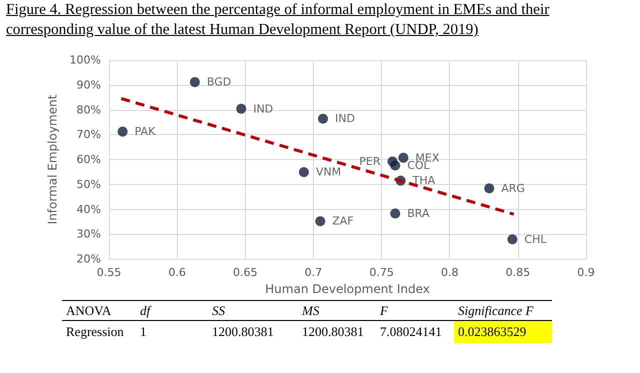 The width and height of the screenshot is (640, 373). I want to click on annotation: THA, so click(424, 181).